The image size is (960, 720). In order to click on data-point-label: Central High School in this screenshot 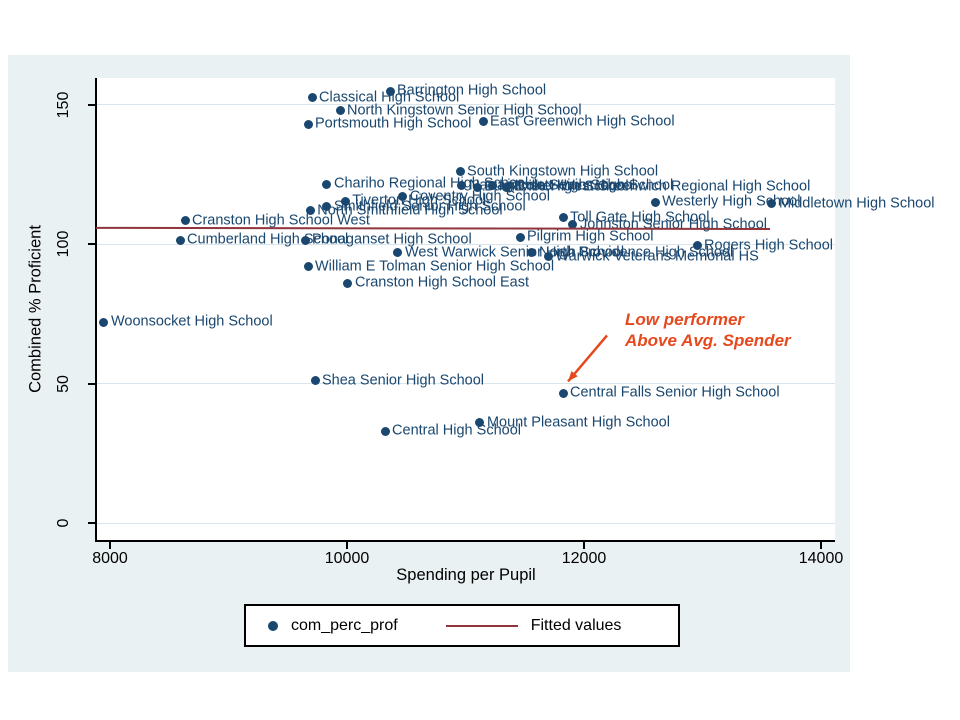, I will do `click(456, 430)`.